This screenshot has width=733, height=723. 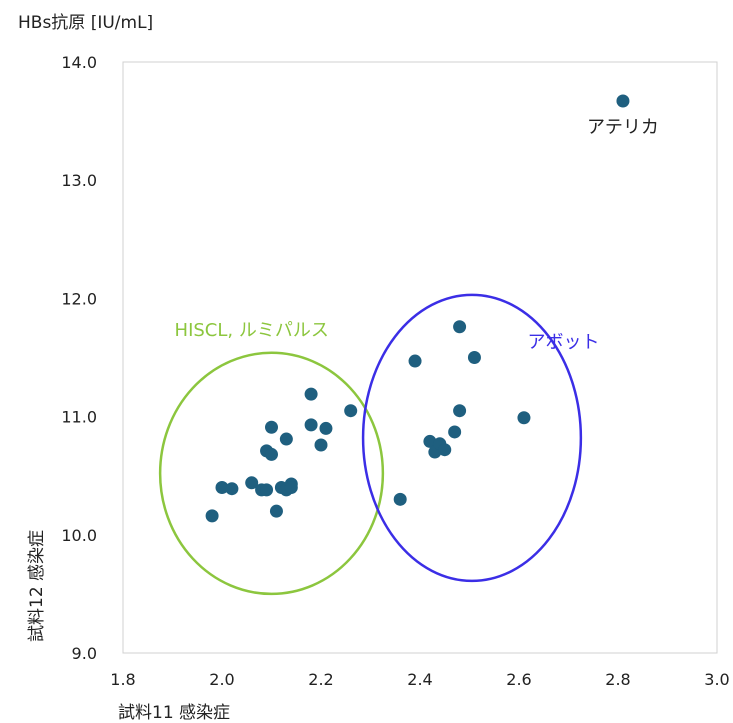 What do you see at coordinates (518, 679) in the screenshot?
I see `x-tick-label: 2.6` at bounding box center [518, 679].